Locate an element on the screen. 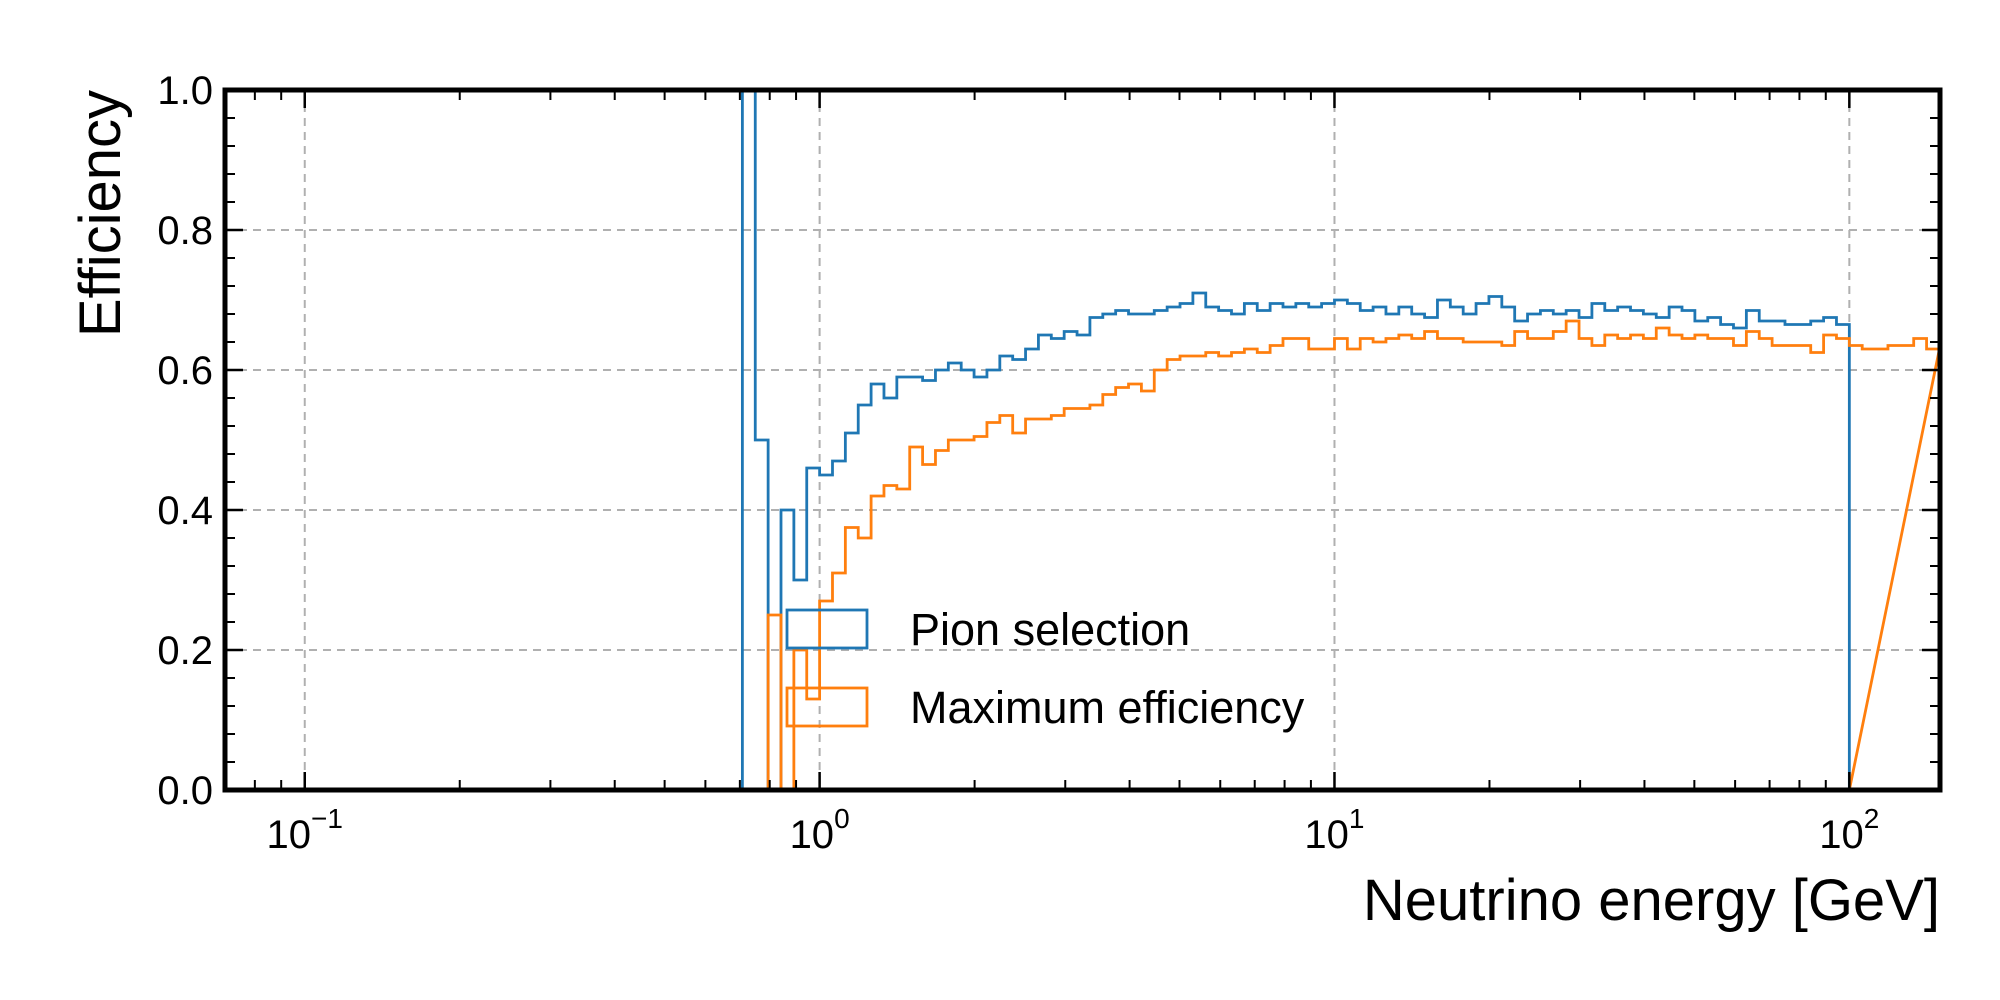 The height and width of the screenshot is (1000, 2000). legend-label-pion-selection: Pion selection is located at coordinates (1050, 629).